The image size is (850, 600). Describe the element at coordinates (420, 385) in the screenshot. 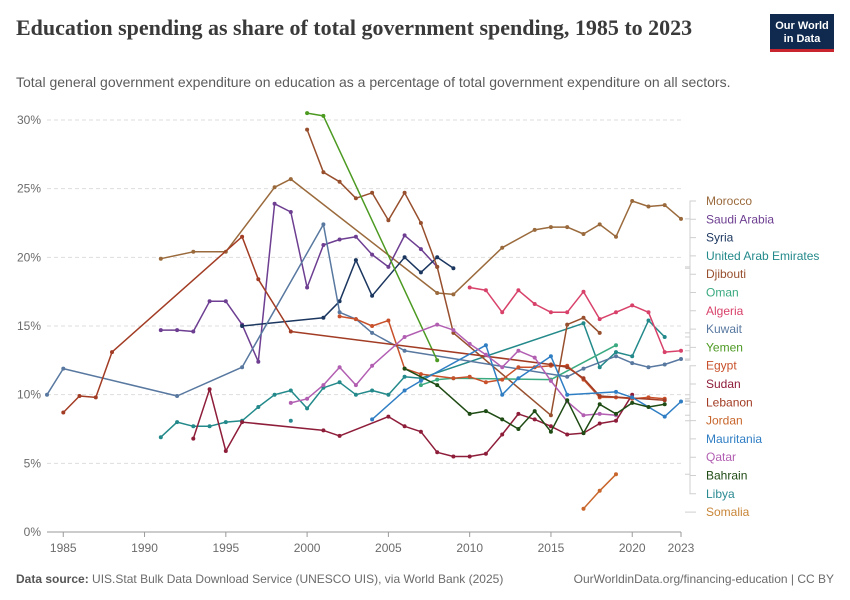

I see `data-point-oman` at that location.